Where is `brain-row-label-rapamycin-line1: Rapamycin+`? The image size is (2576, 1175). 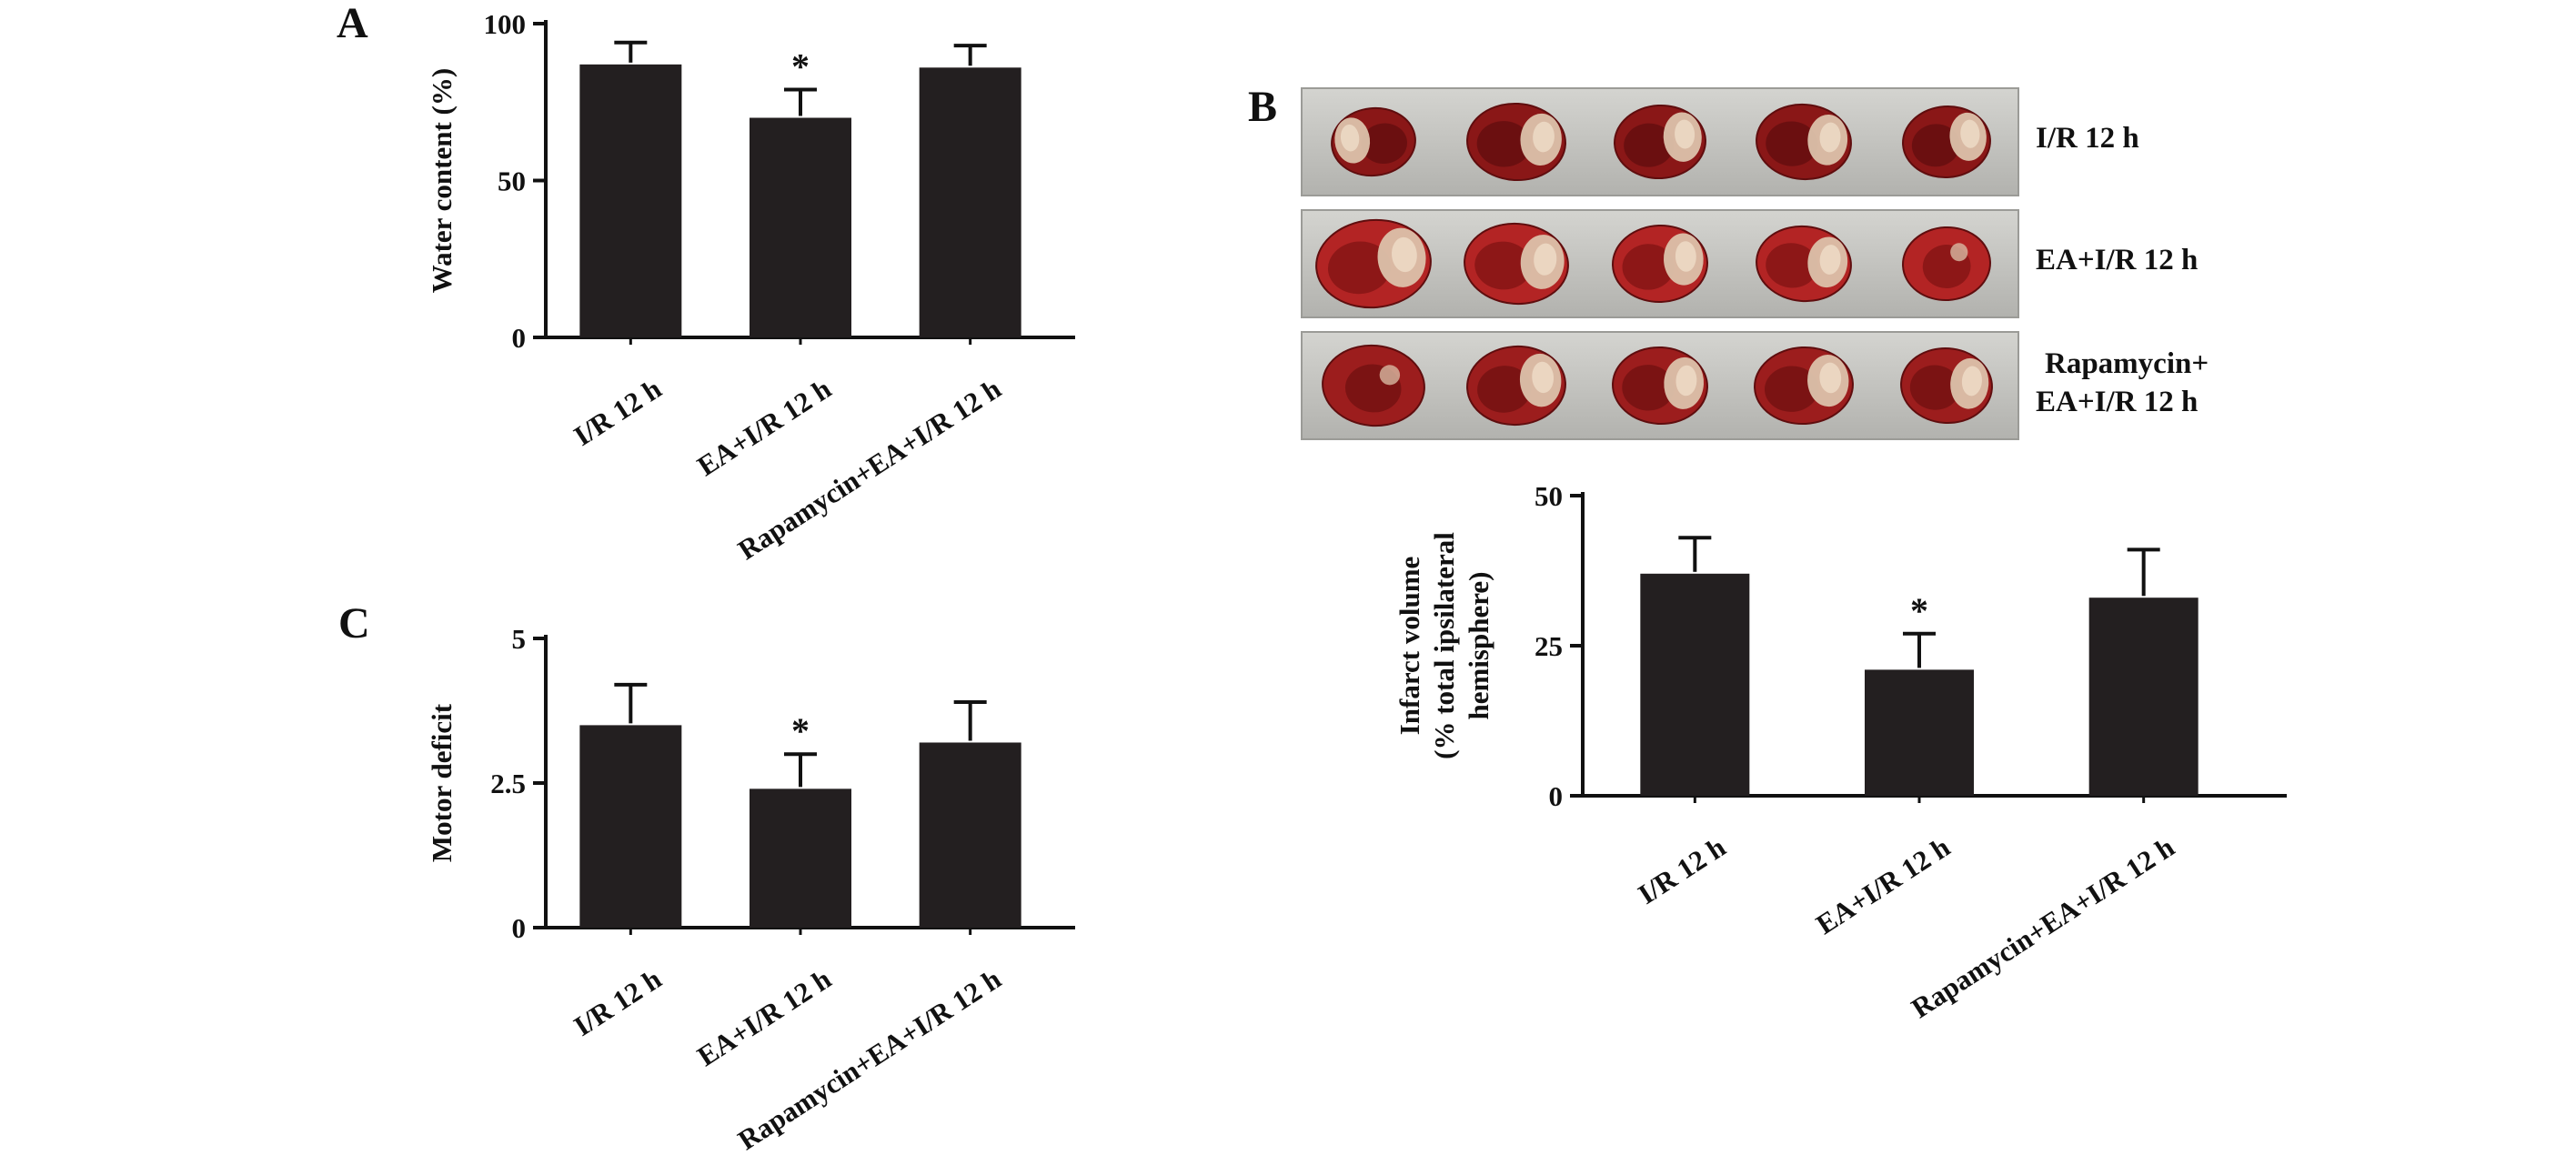 brain-row-label-rapamycin-line1: Rapamycin+ is located at coordinates (2127, 363).